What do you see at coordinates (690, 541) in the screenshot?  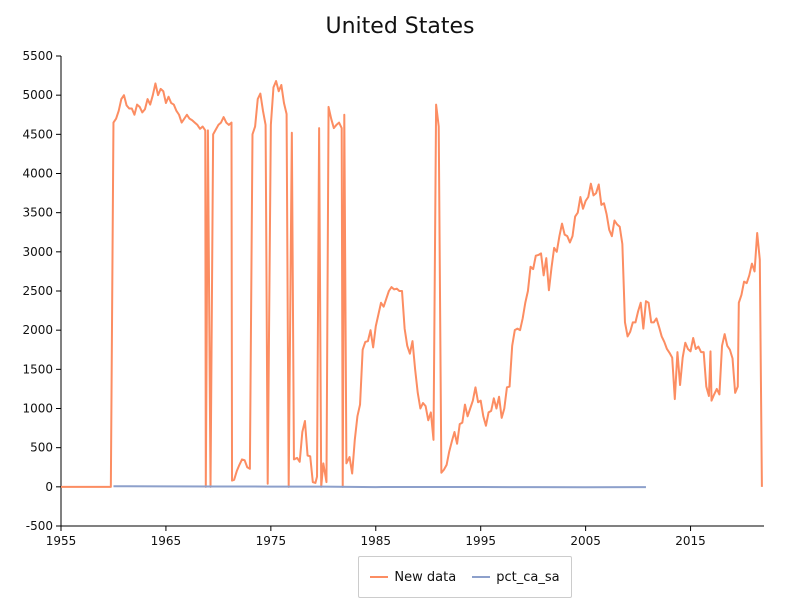 I see `x-tick-label: 2015` at bounding box center [690, 541].